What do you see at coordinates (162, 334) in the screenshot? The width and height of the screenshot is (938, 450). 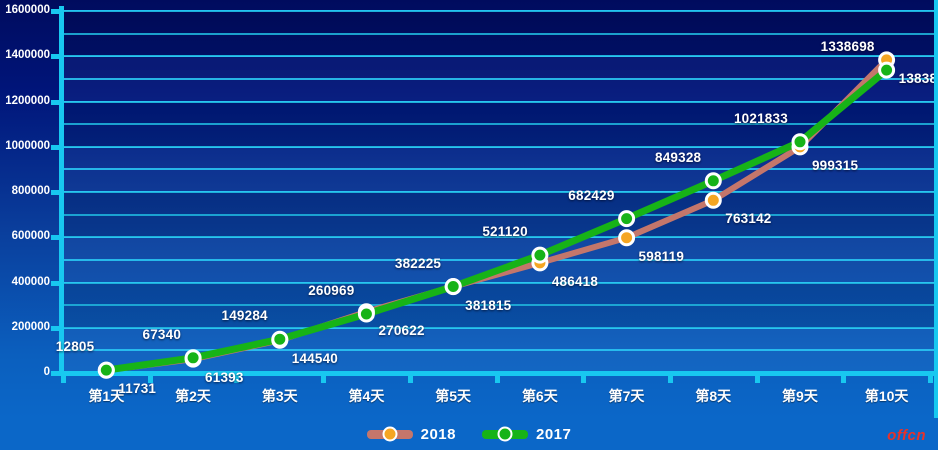 I see `data-label-2017-2: 67340` at bounding box center [162, 334].